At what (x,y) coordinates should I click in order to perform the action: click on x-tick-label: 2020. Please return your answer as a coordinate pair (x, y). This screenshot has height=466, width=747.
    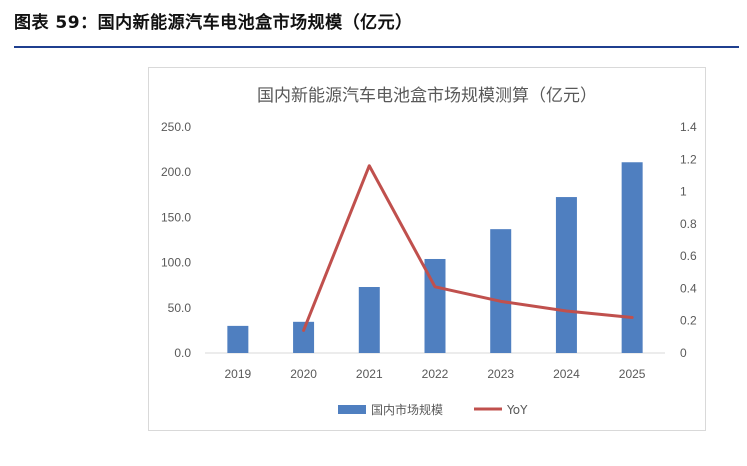
    Looking at the image, I should click on (303, 374).